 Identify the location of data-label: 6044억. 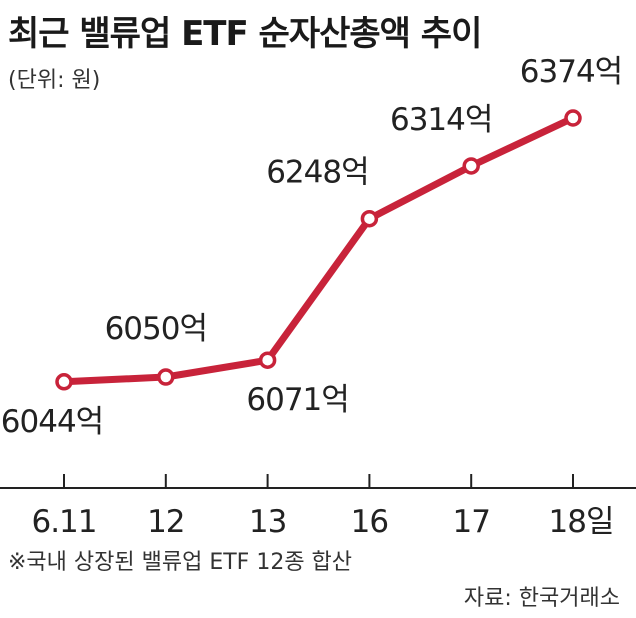
(52, 422).